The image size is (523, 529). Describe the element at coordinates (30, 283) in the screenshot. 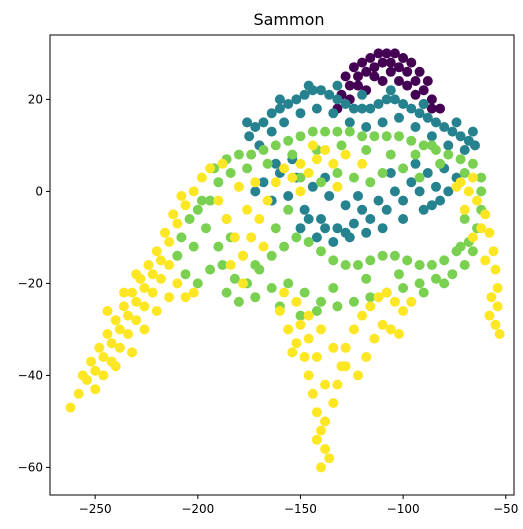

I see `y-tick-label: −20` at that location.